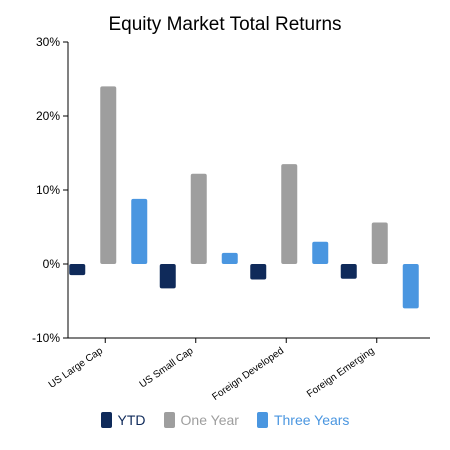  What do you see at coordinates (48, 190) in the screenshot?
I see `y-tick-label: 10%` at bounding box center [48, 190].